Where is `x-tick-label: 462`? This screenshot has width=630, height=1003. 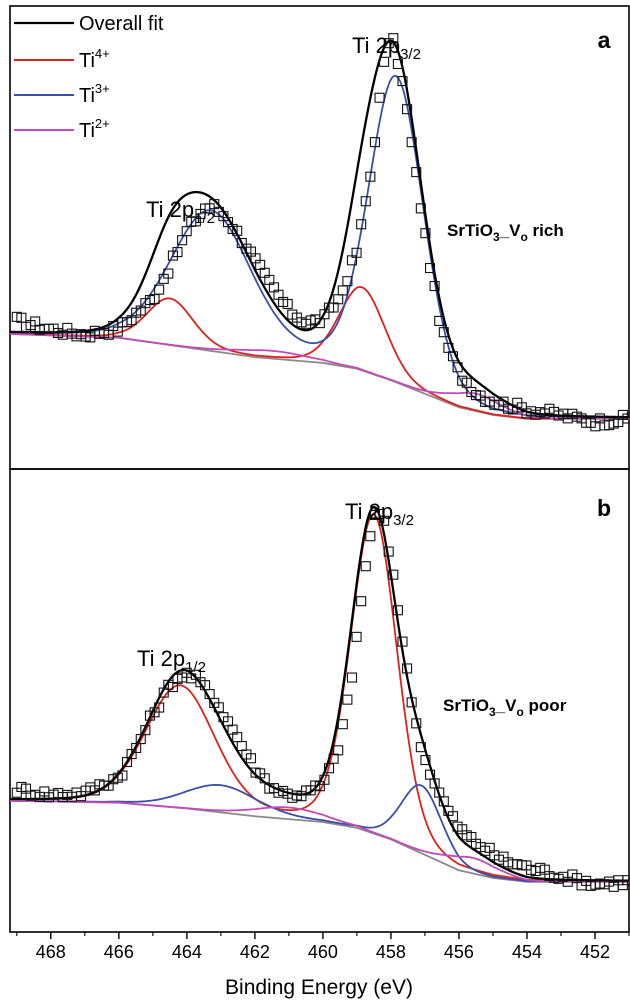 x-tick-label: 462 is located at coordinates (255, 952).